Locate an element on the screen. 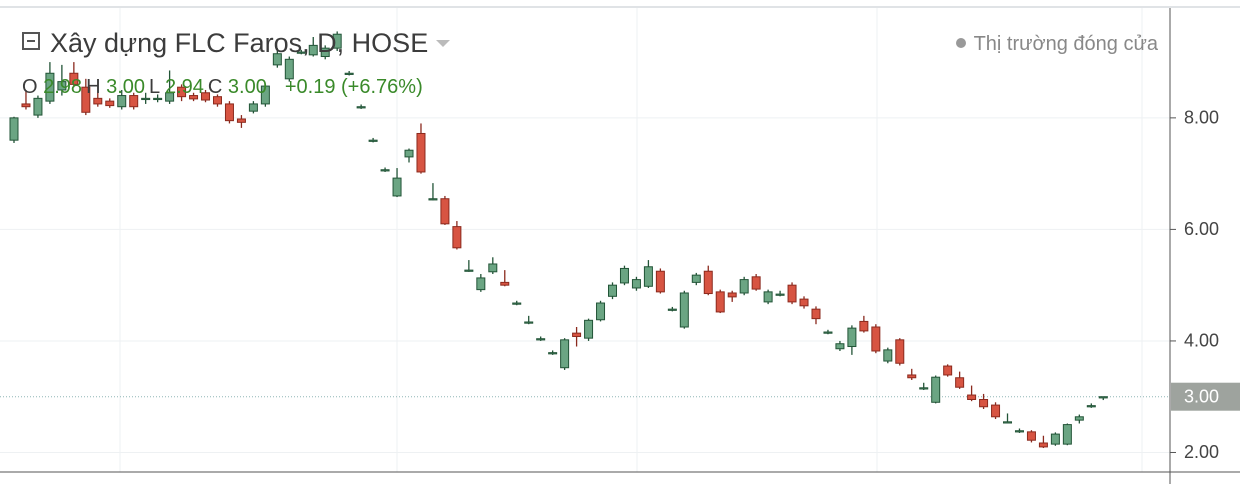  status-dot is located at coordinates (960, 43).